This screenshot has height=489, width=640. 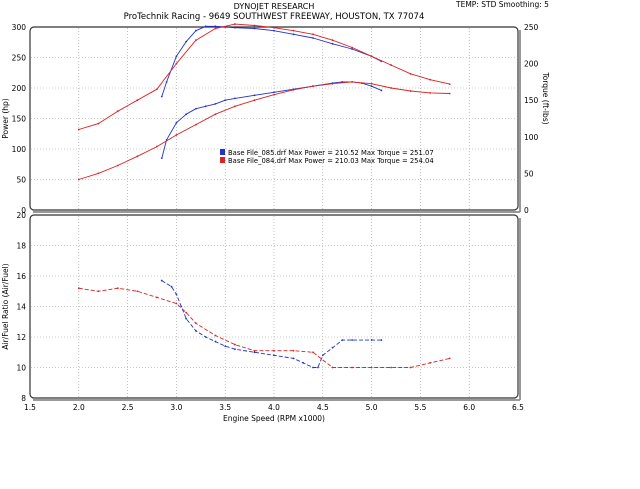 I want to click on y-tick-label: 0, so click(x=23, y=210).